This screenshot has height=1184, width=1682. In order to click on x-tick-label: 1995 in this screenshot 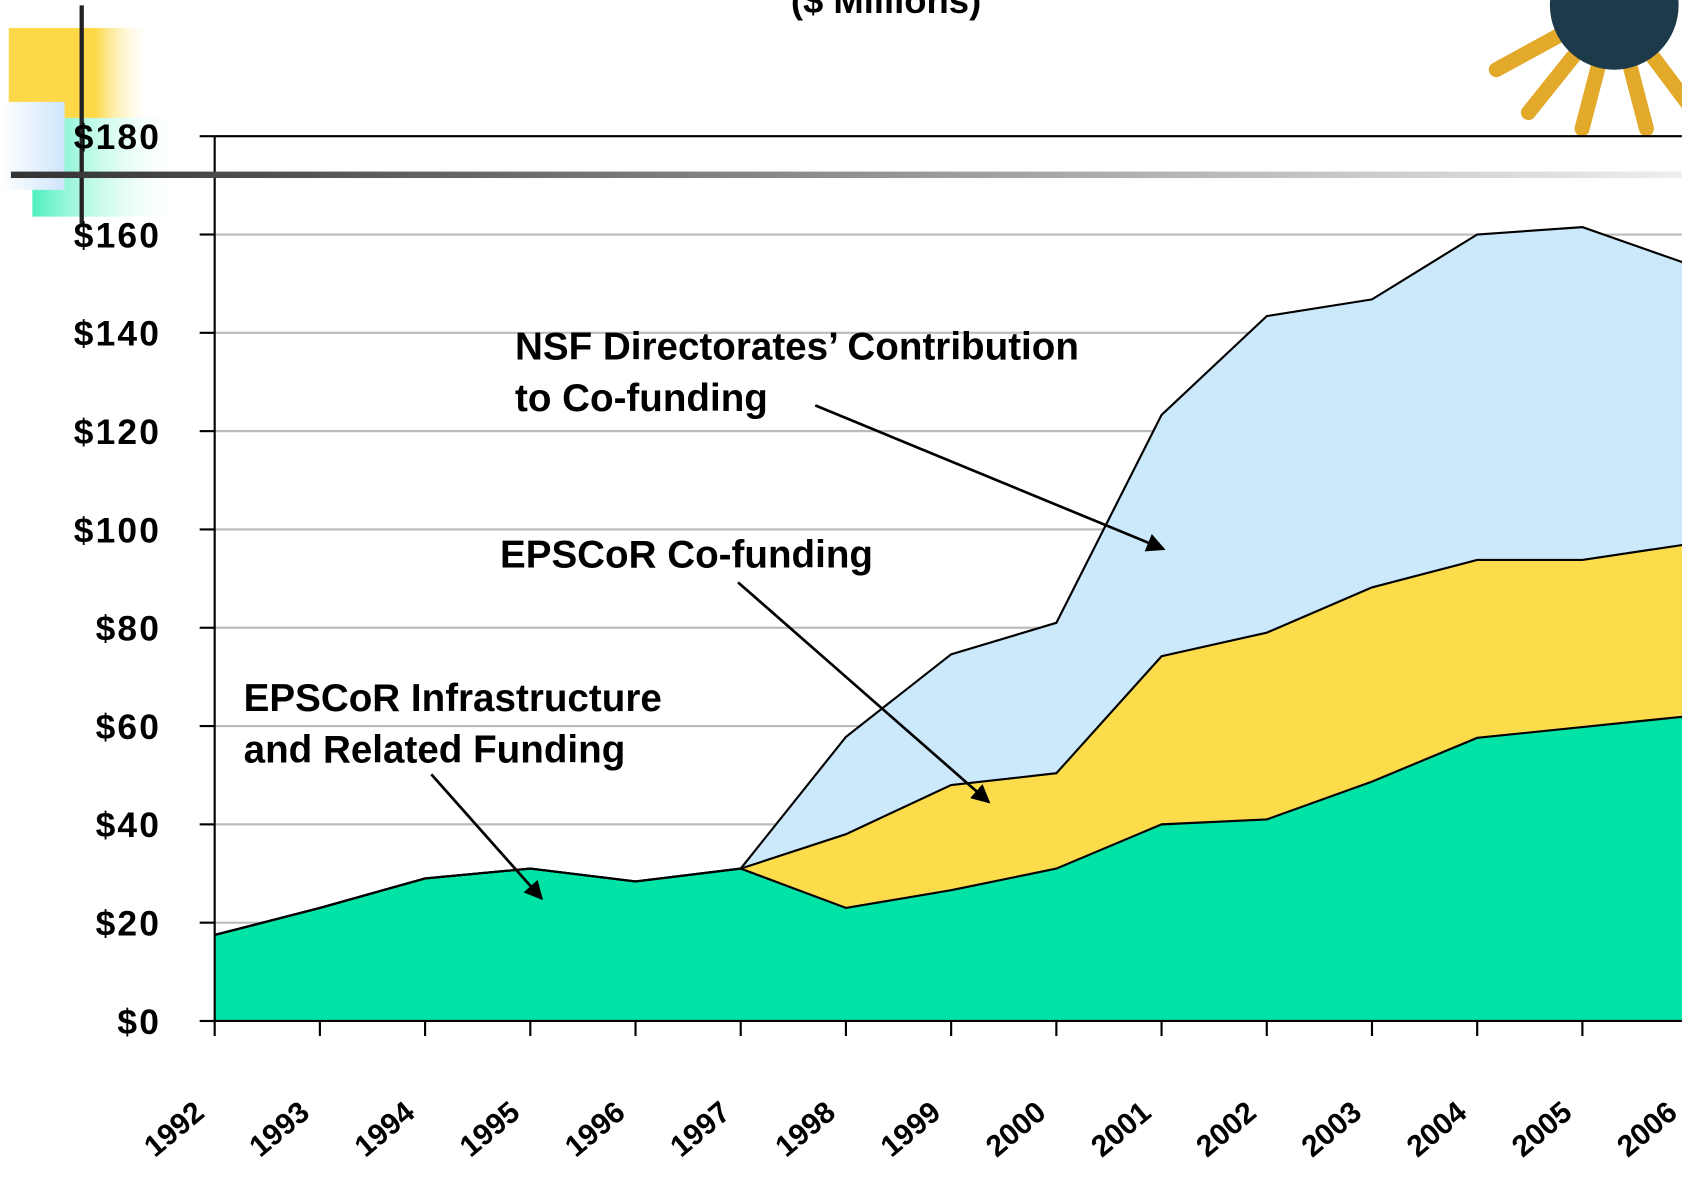, I will do `click(490, 1129)`.